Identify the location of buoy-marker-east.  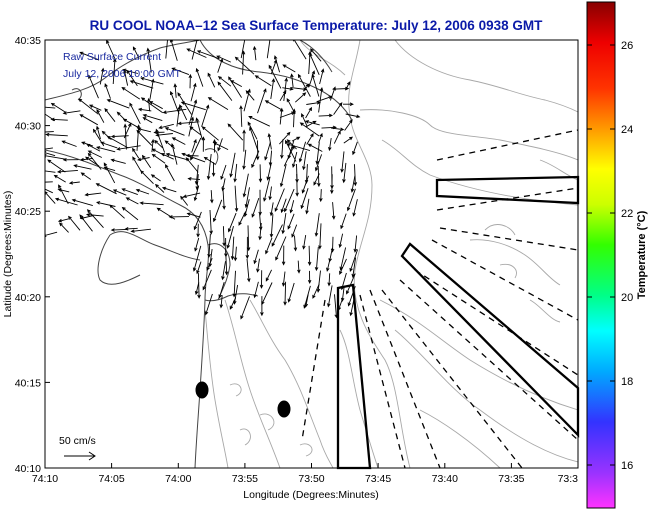
(284, 409).